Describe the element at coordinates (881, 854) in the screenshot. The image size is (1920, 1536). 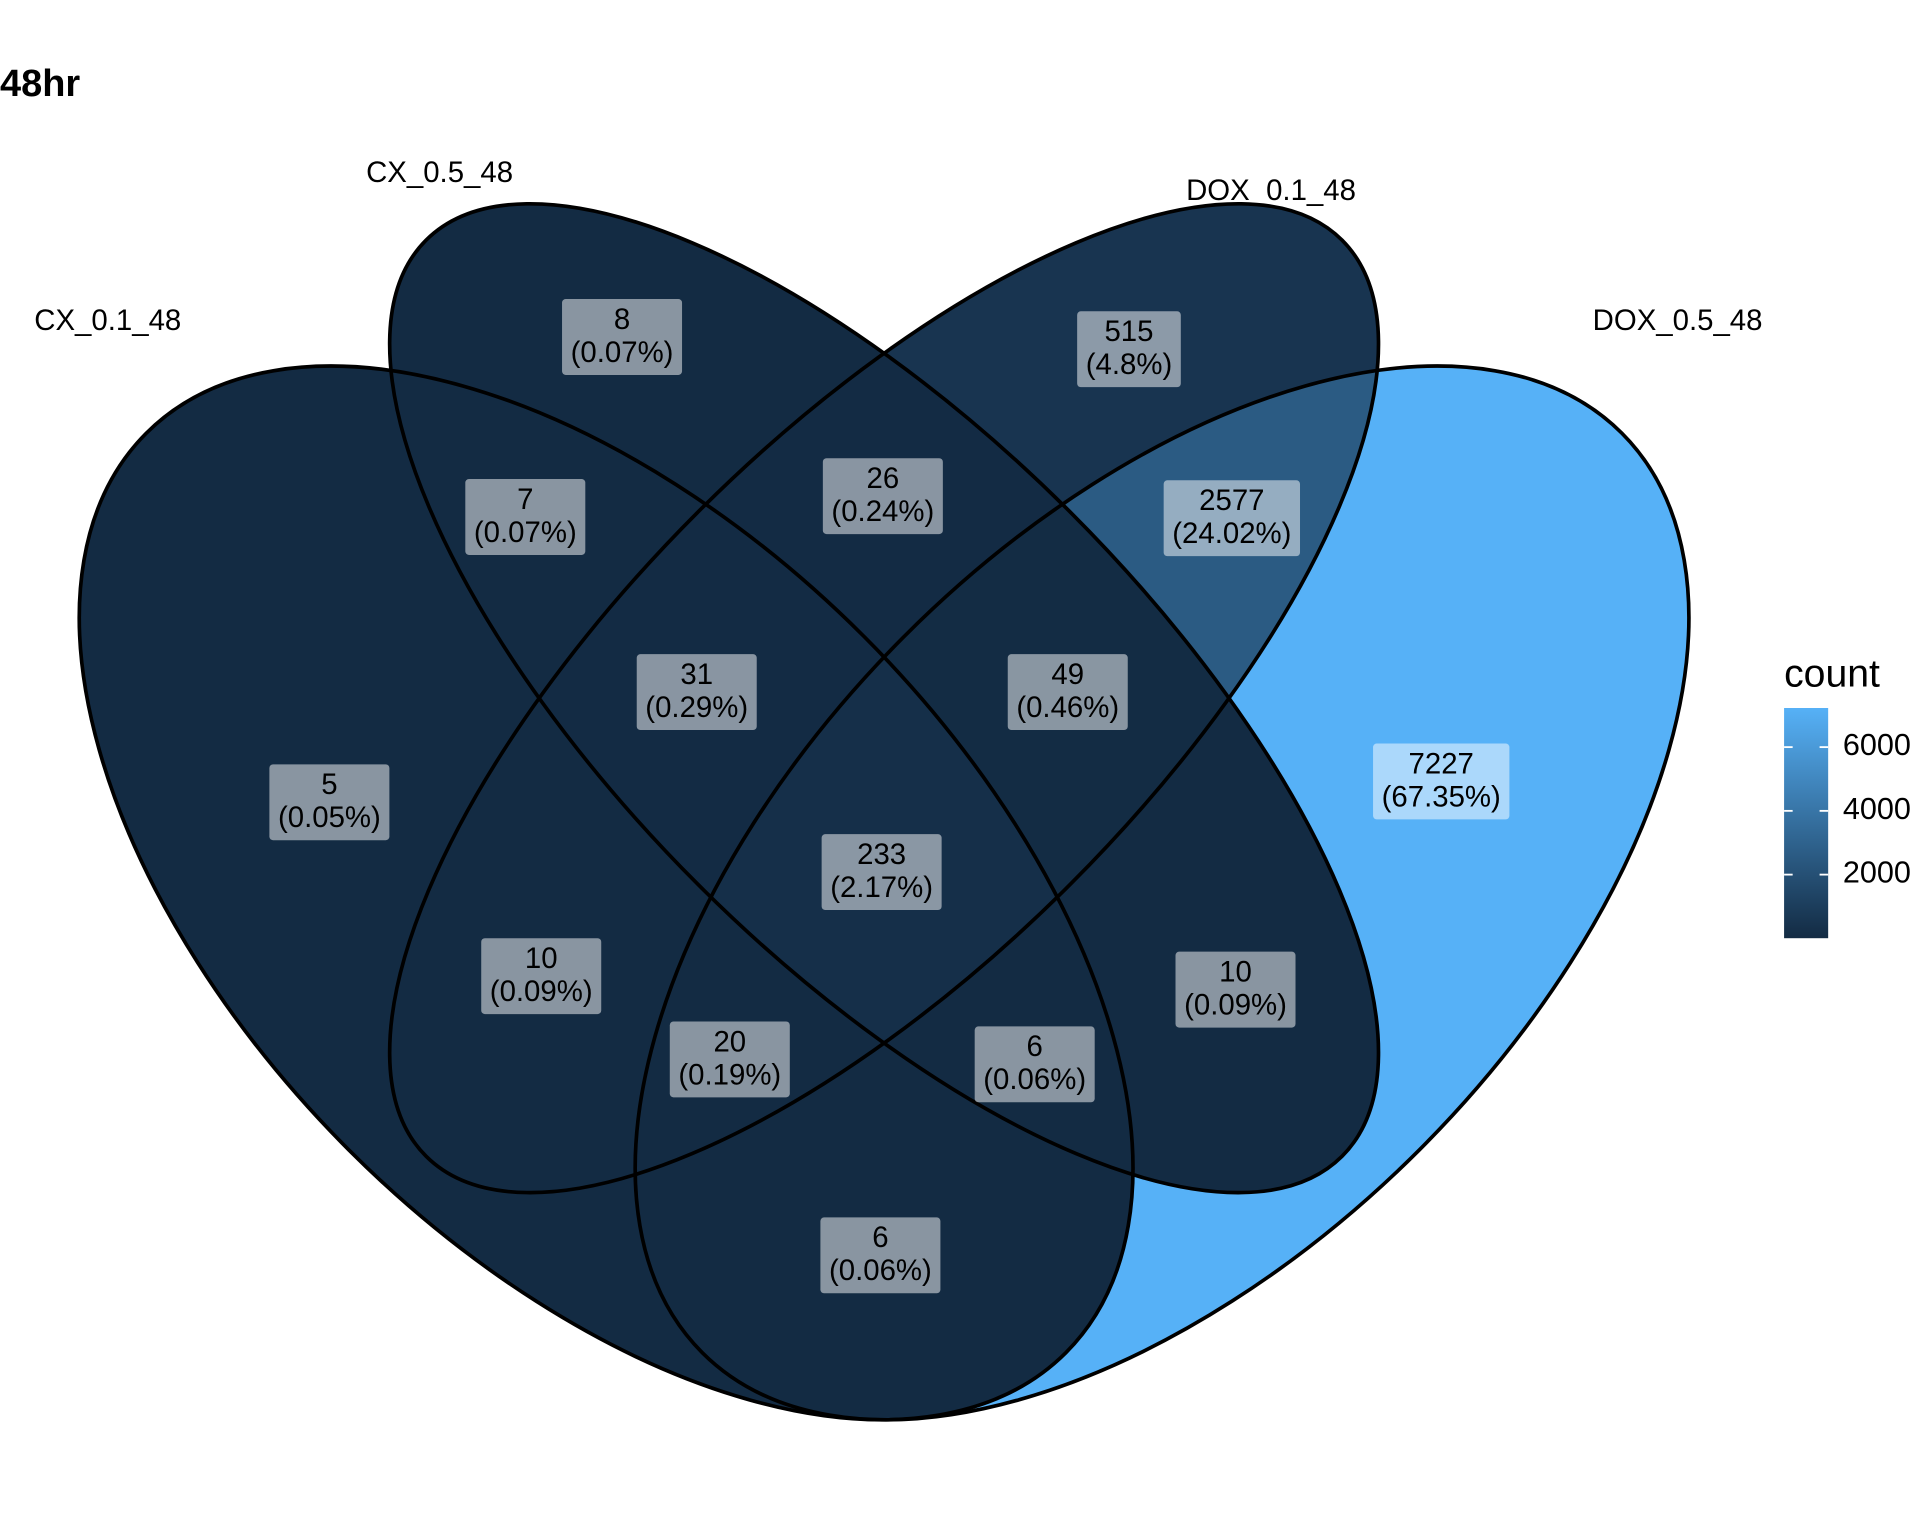
I see `region-count: 233` at that location.